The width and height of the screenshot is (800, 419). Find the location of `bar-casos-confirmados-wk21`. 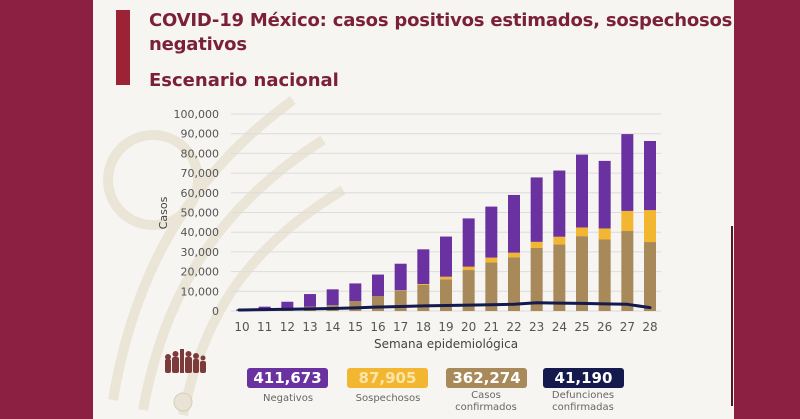

bar-casos-confirmados-wk21 is located at coordinates (491, 286).